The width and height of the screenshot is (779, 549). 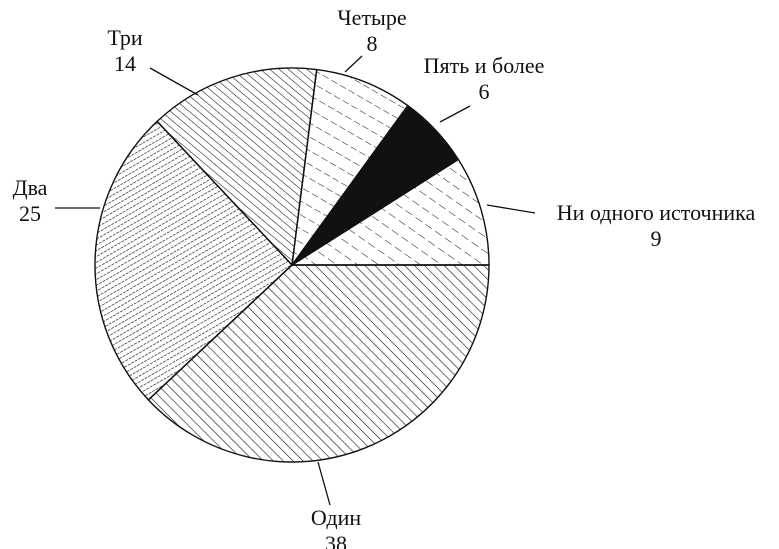 What do you see at coordinates (656, 238) in the screenshot?
I see `slice-value: 9` at bounding box center [656, 238].